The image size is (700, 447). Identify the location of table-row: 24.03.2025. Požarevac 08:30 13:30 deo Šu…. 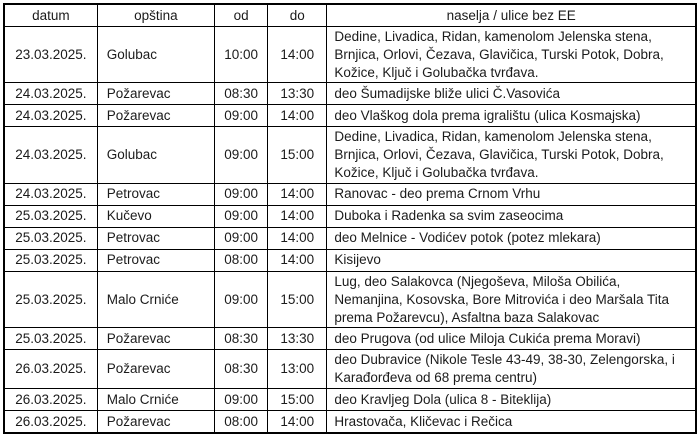
(350, 94).